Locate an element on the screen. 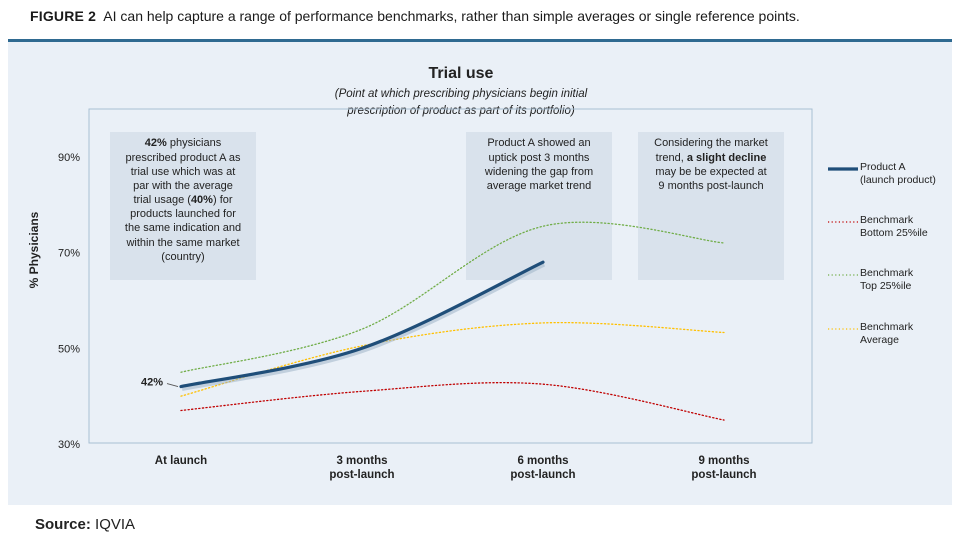 The image size is (961, 549). note2-line-2: uptick post 3 months is located at coordinates (539, 158).